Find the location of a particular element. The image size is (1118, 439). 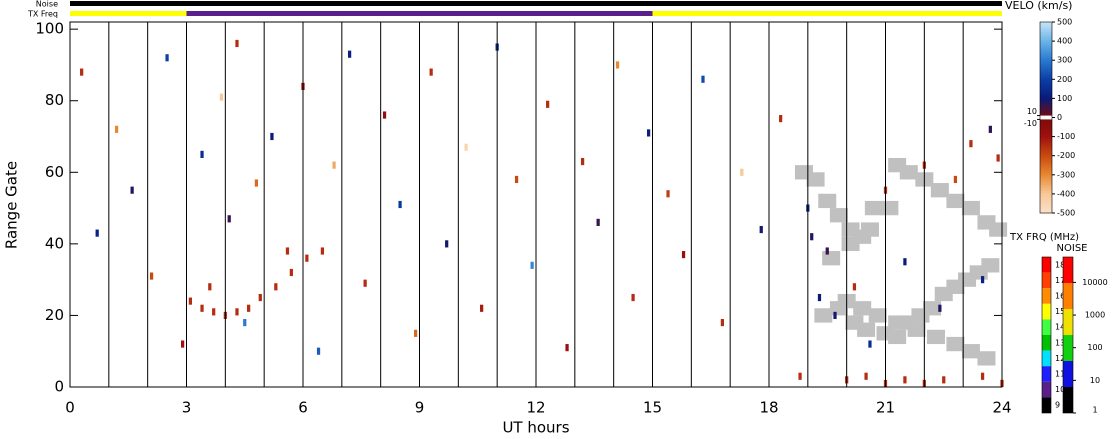

noise-frame is located at coordinates (1068, 335).